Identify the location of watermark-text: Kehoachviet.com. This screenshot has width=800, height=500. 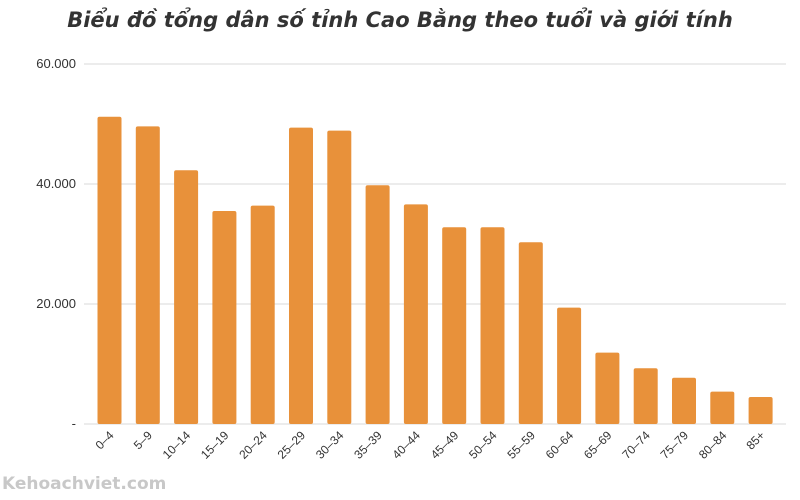
(84, 484).